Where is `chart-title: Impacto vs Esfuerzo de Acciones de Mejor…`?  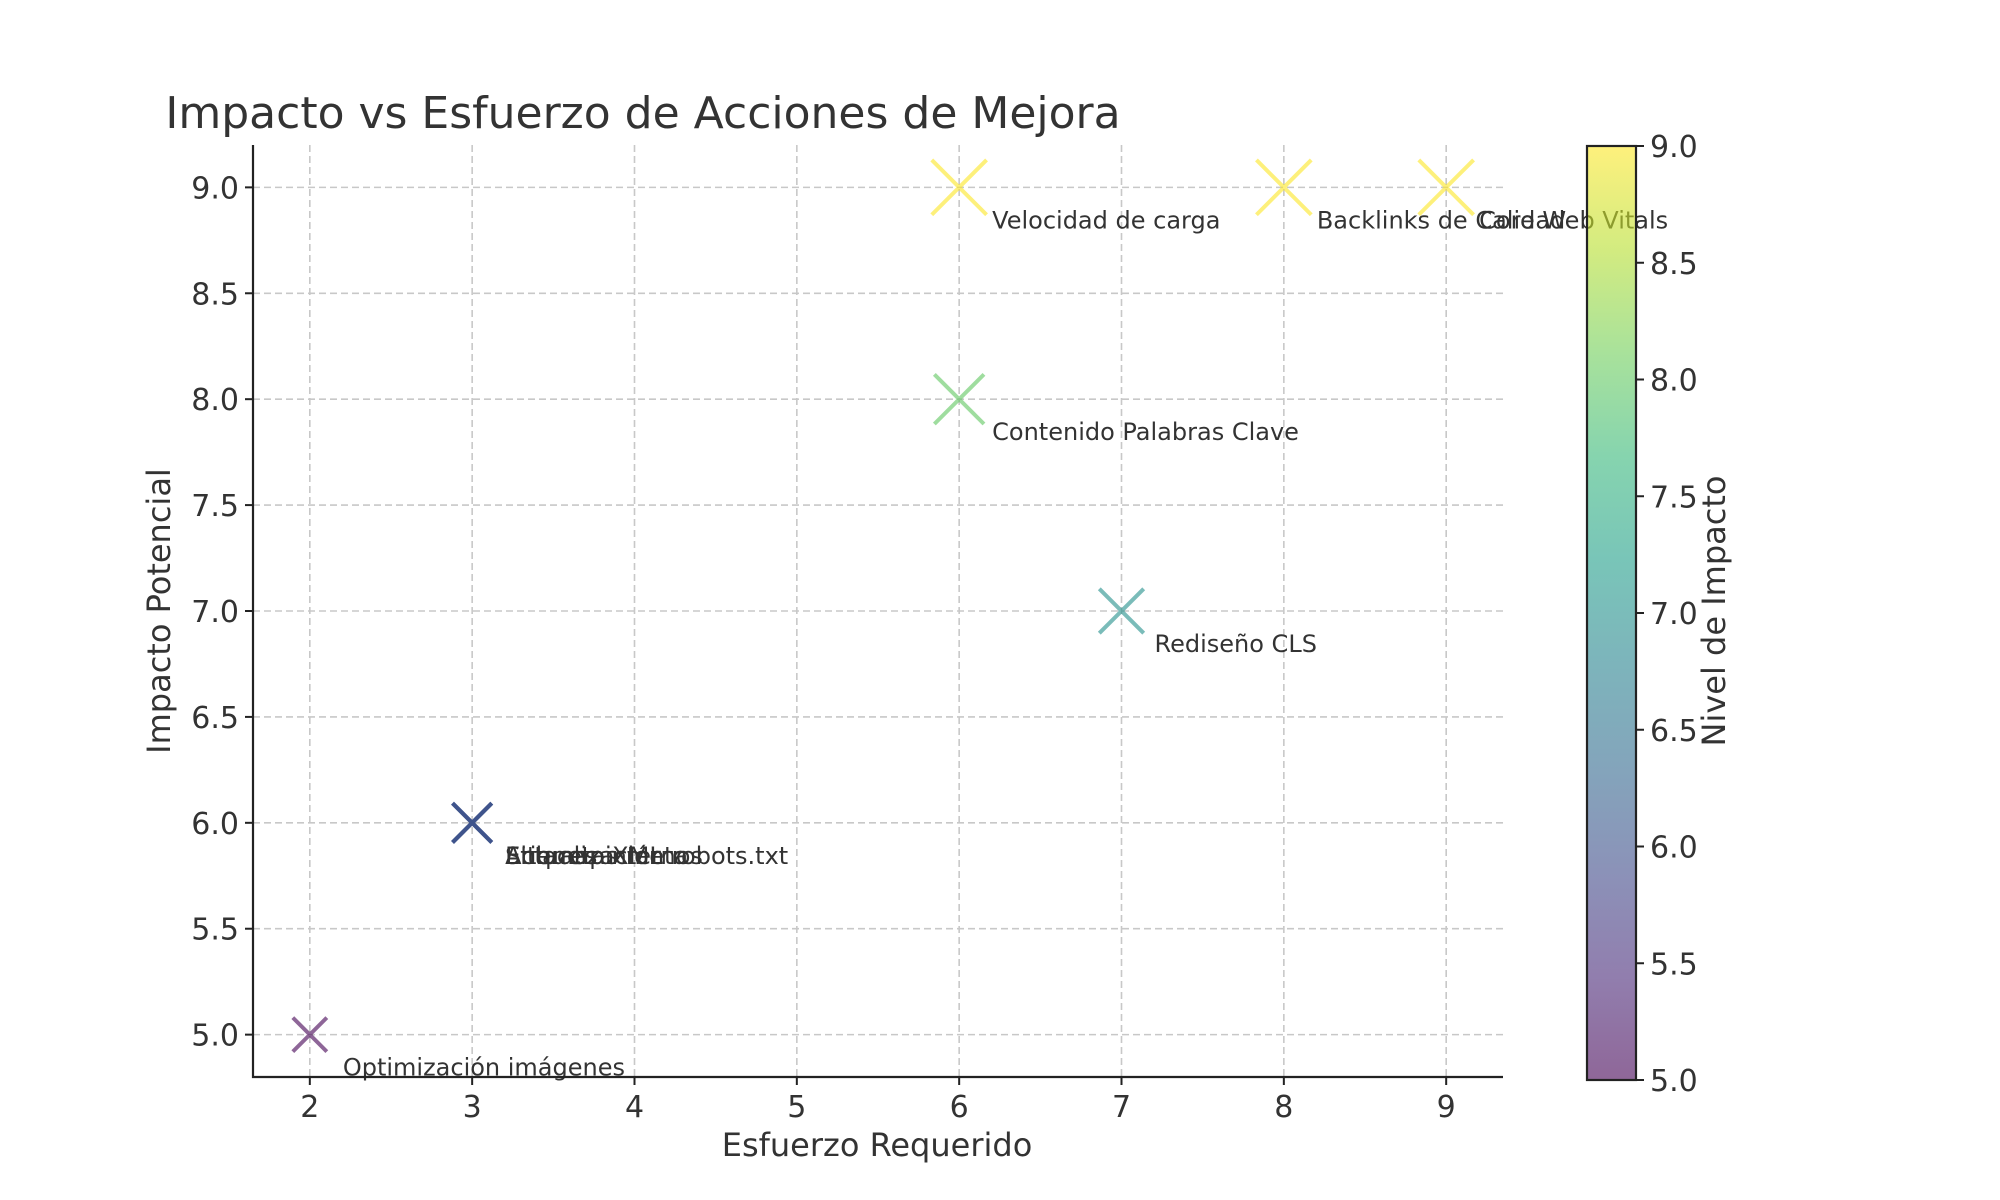
chart-title: Impacto vs Esfuerzo de Acciones de Mejor… is located at coordinates (642, 113).